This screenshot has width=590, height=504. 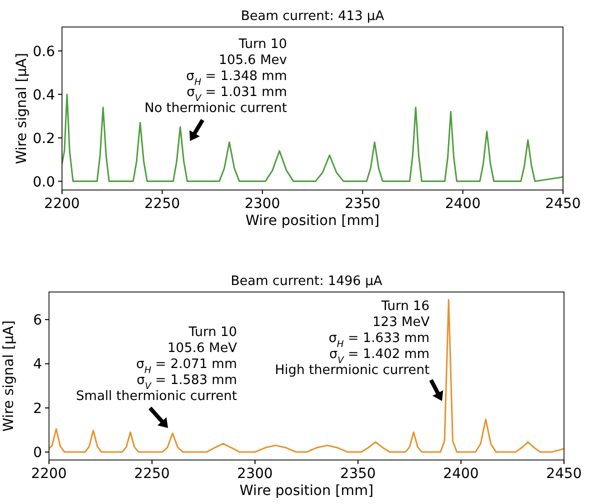 I want to click on annotation: 105.6 MeV, so click(x=203, y=348).